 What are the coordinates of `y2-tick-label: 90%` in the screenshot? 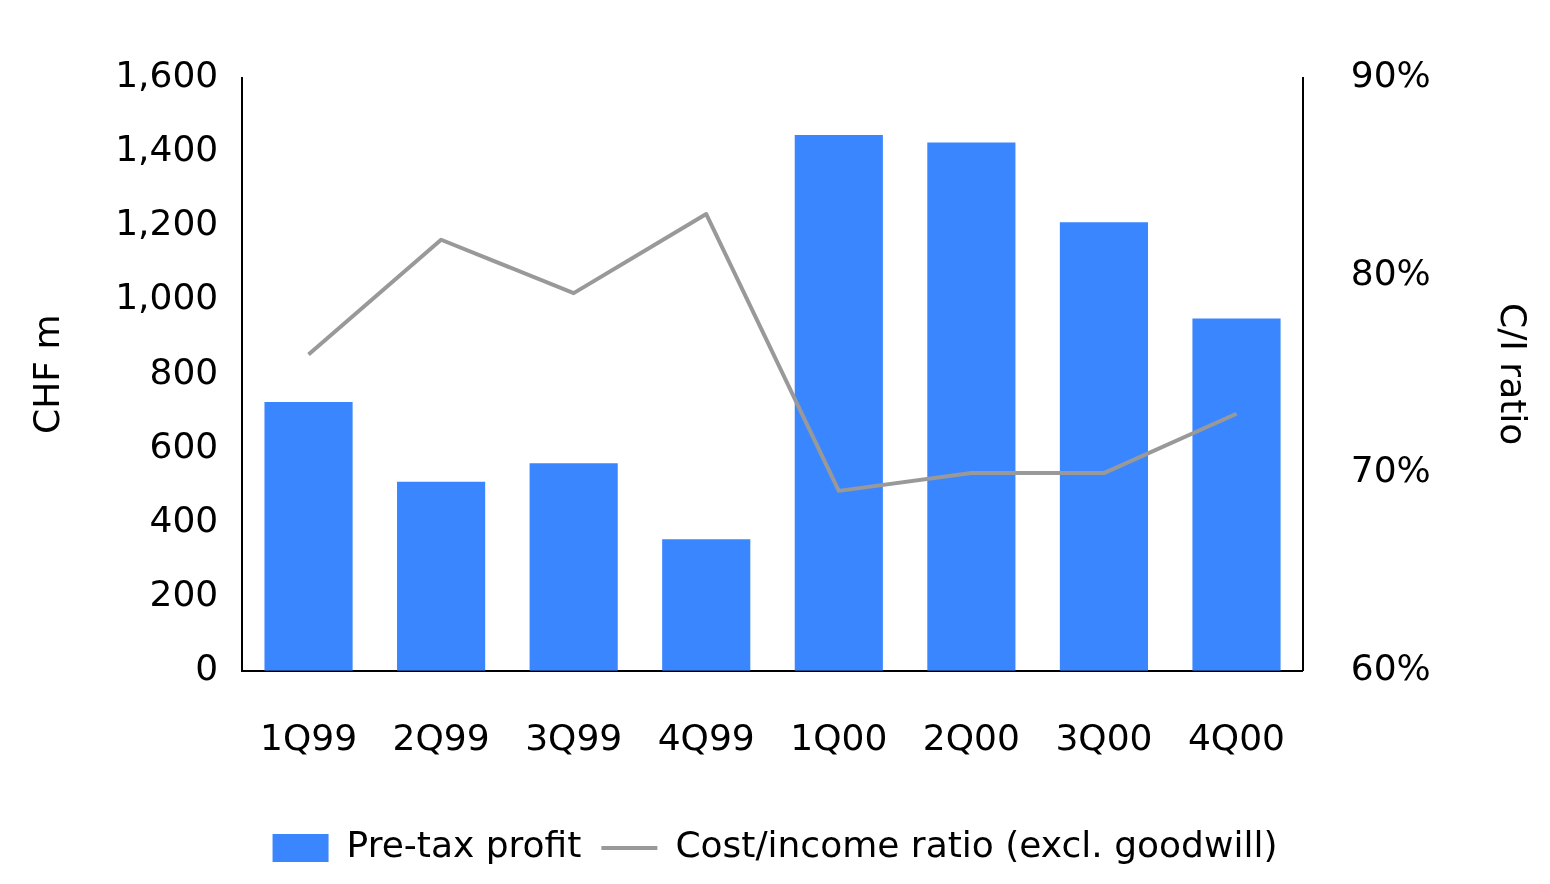 It's located at (1390, 74).